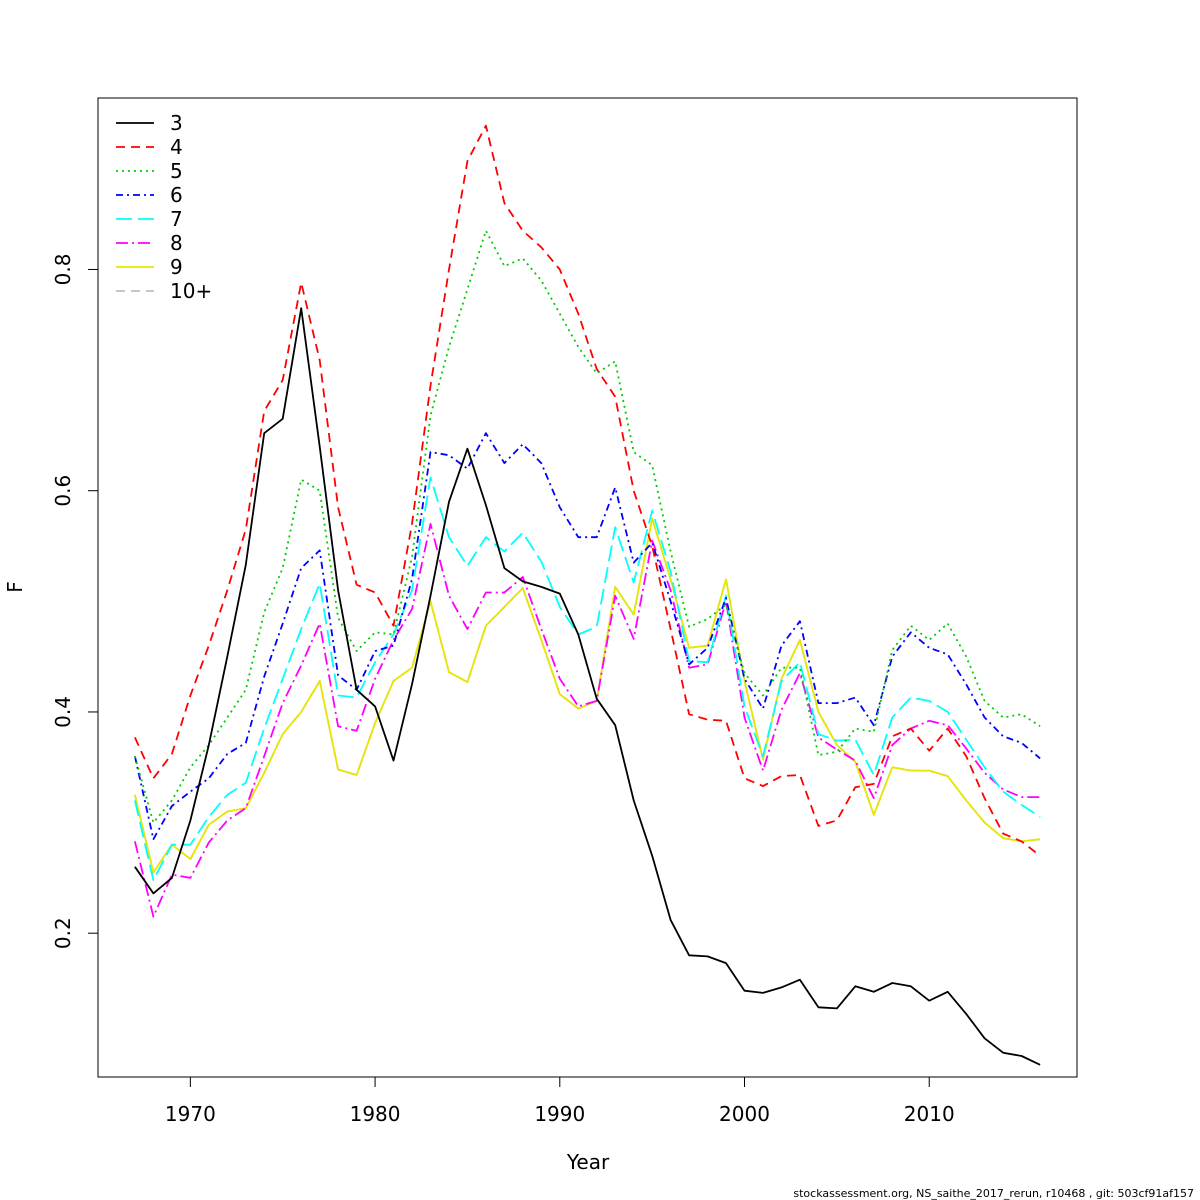 The width and height of the screenshot is (1200, 1200). I want to click on y-axis-title: F, so click(15, 587).